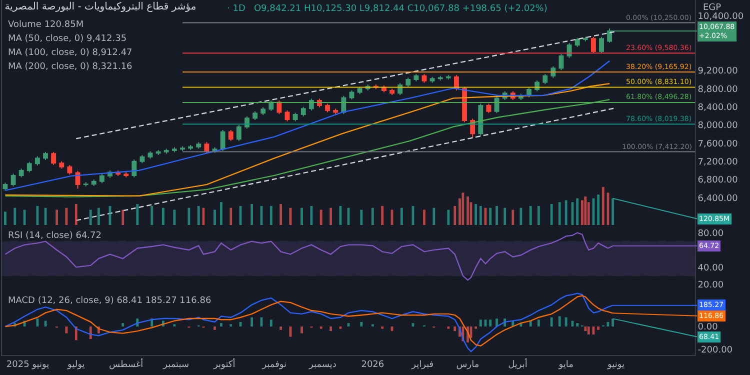 Image resolution: width=750 pixels, height=375 pixels. Describe the element at coordinates (422, 365) in the screenshot. I see `x-tick-label: فبراير` at that location.